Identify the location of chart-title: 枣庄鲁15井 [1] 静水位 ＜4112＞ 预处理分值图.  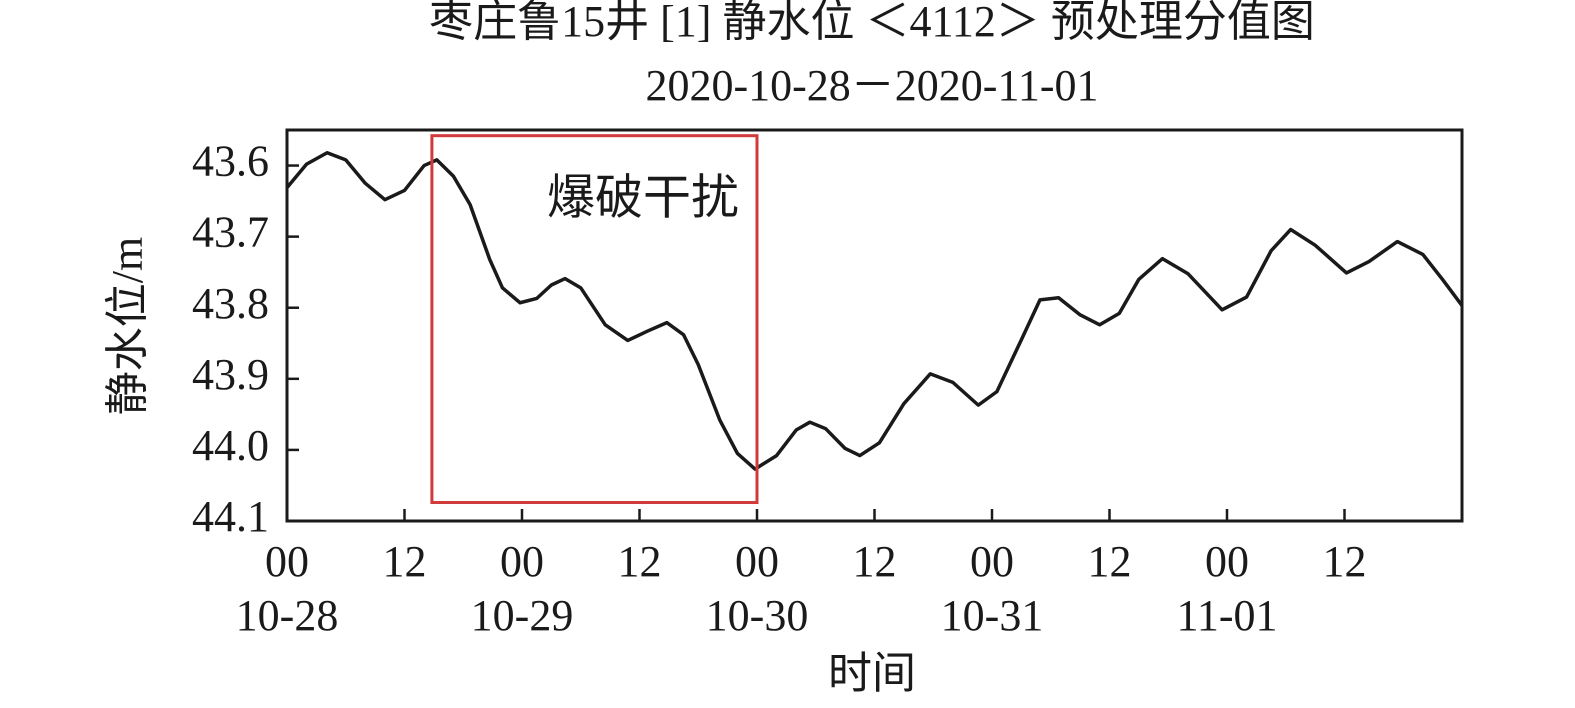
(872, 23).